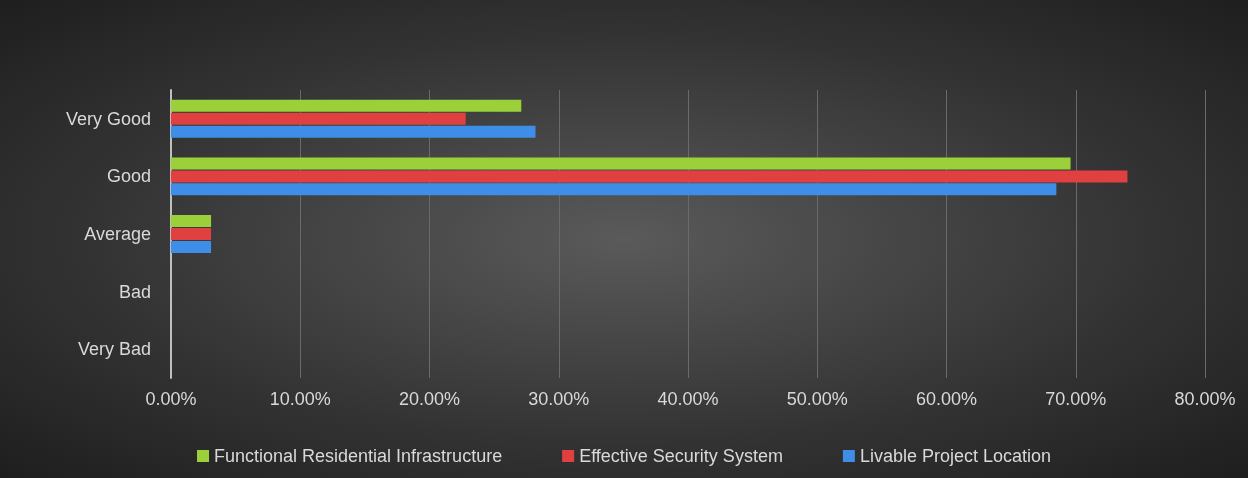 Image resolution: width=1248 pixels, height=478 pixels. What do you see at coordinates (1076, 399) in the screenshot?
I see `x-tick-label: 70.00%` at bounding box center [1076, 399].